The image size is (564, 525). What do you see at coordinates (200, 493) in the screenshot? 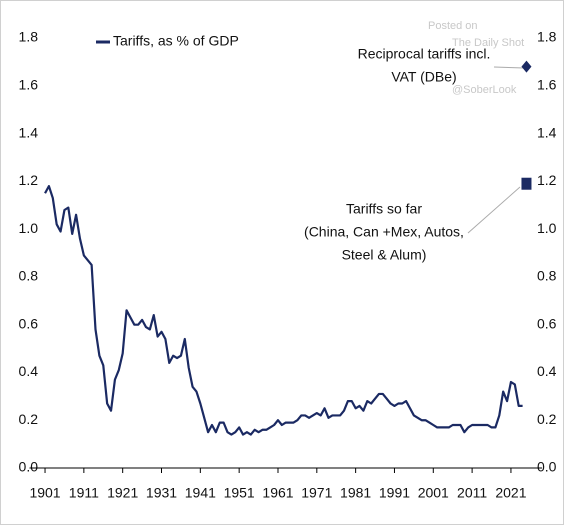
I see `x-tick-label: 1941` at bounding box center [200, 493].